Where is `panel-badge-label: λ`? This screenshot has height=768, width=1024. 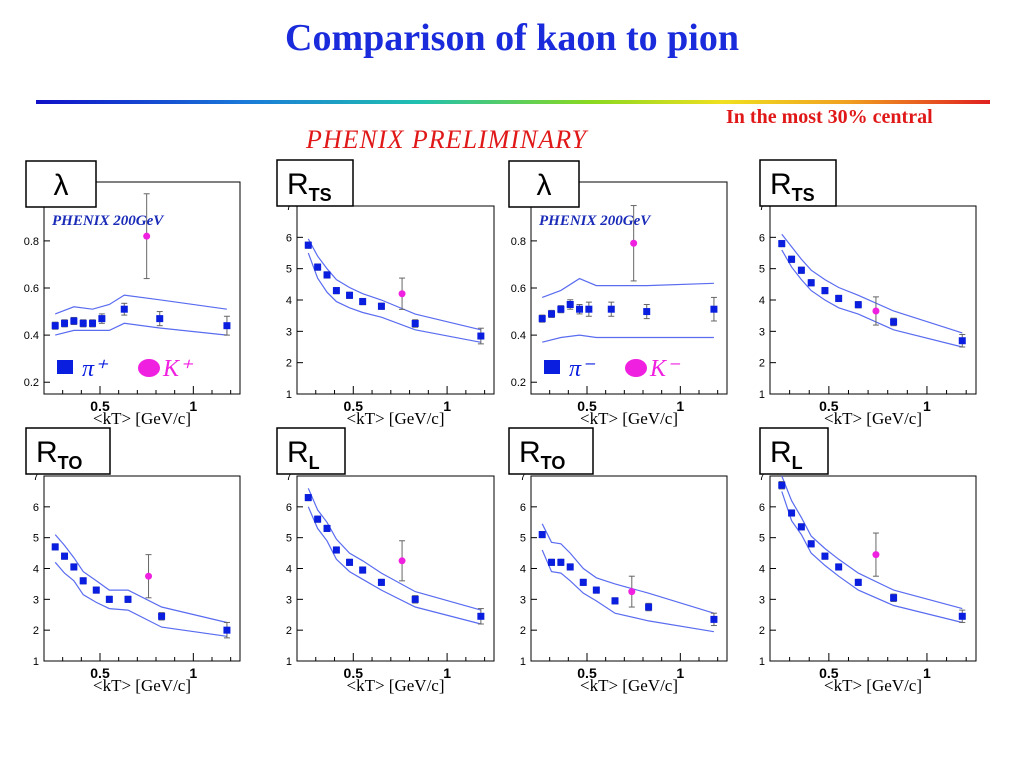
panel-badge-label: λ is located at coordinates (61, 185).